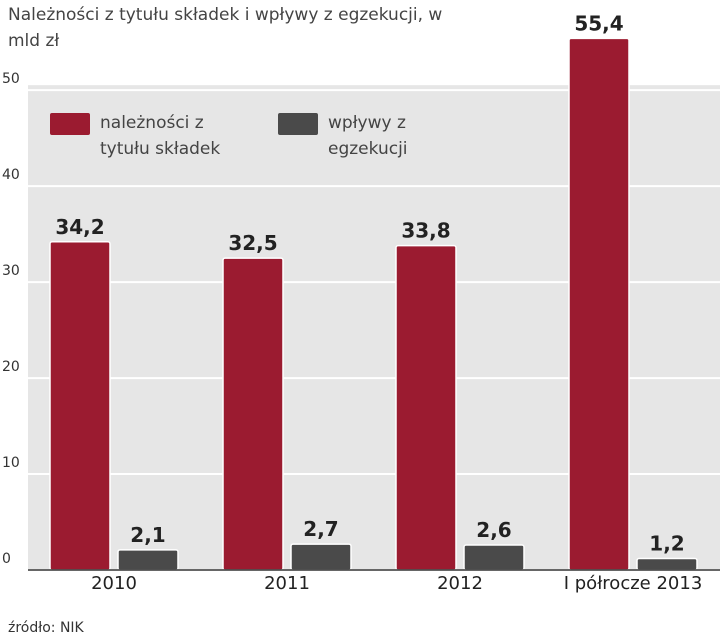 This screenshot has width=720, height=640. Describe the element at coordinates (666, 543) in the screenshot. I see `value-label: 1,2` at that location.